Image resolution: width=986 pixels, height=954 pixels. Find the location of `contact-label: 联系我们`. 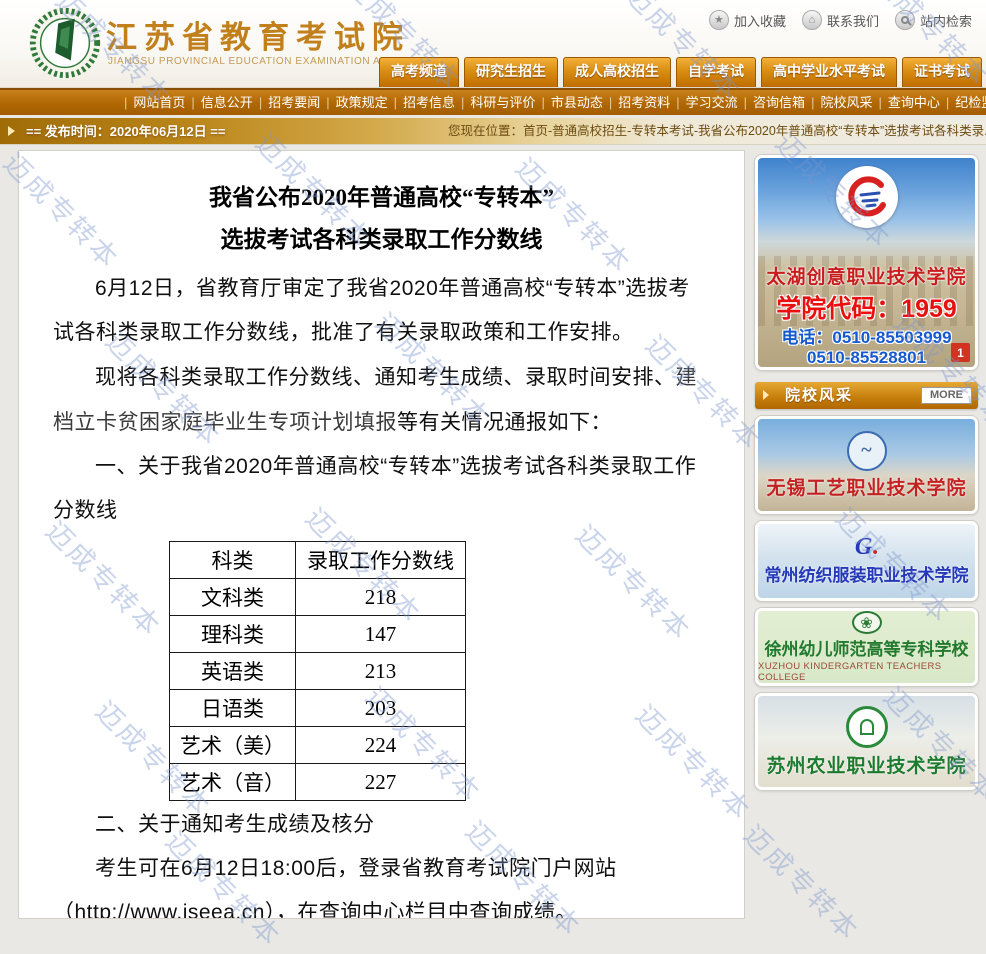

contact-label: 联系我们 is located at coordinates (852, 21).